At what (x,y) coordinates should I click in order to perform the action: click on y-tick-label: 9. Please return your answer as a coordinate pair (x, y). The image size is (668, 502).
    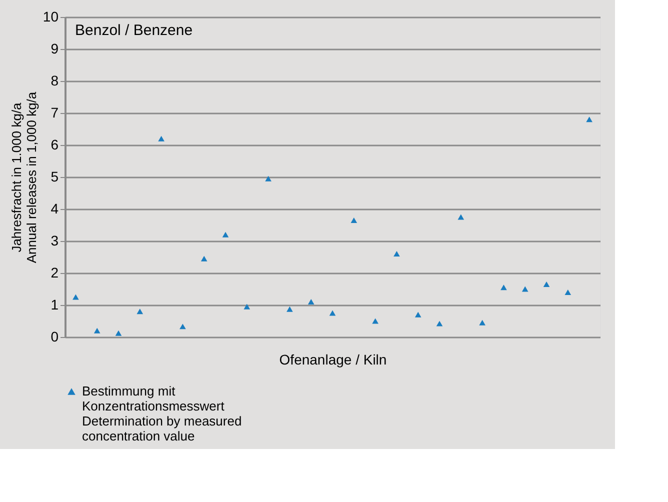
    Looking at the image, I should click on (54, 48).